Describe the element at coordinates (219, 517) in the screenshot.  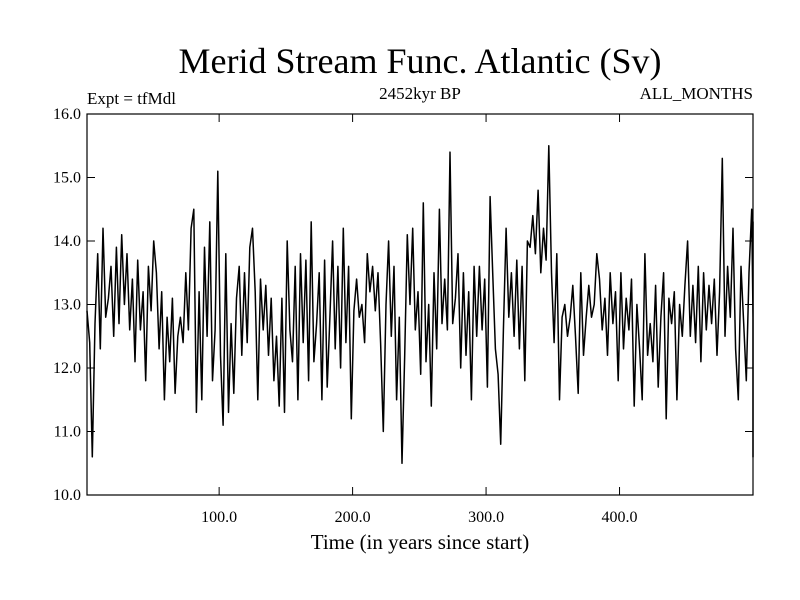
I see `x-tick-label: 100.0` at that location.